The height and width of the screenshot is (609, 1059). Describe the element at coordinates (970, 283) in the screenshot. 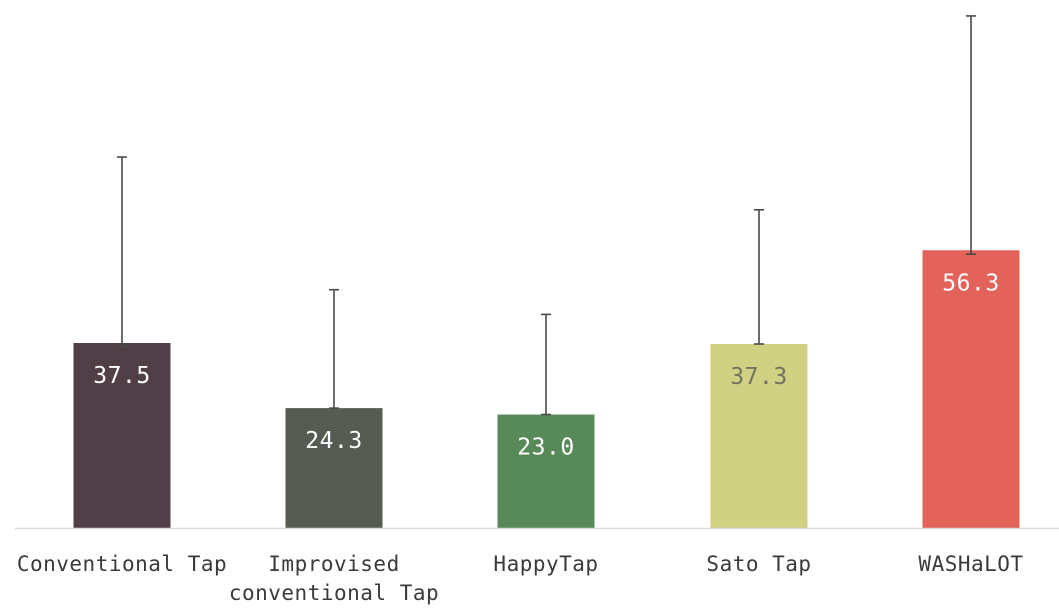

I see `data-label: 56.3` at that location.